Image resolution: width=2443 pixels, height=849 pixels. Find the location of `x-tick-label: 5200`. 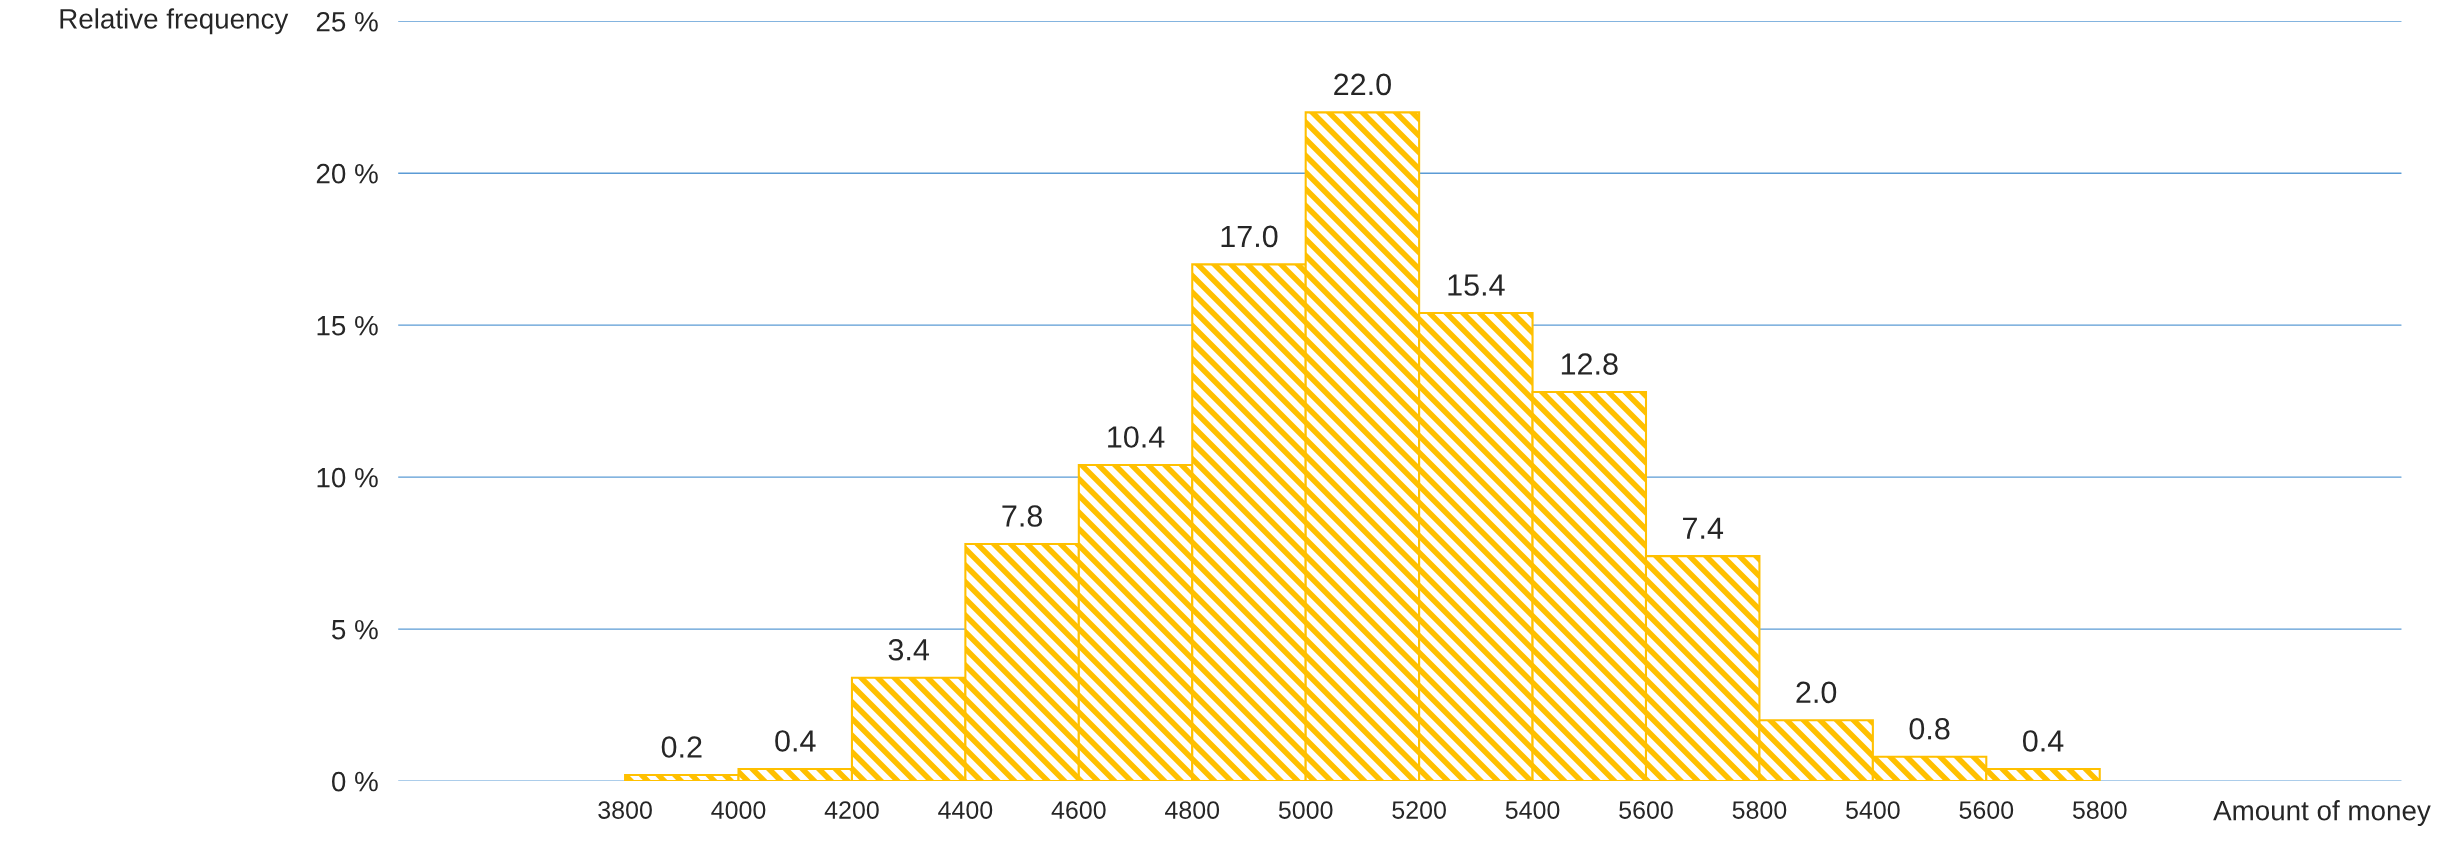

x-tick-label: 5200 is located at coordinates (1419, 810).